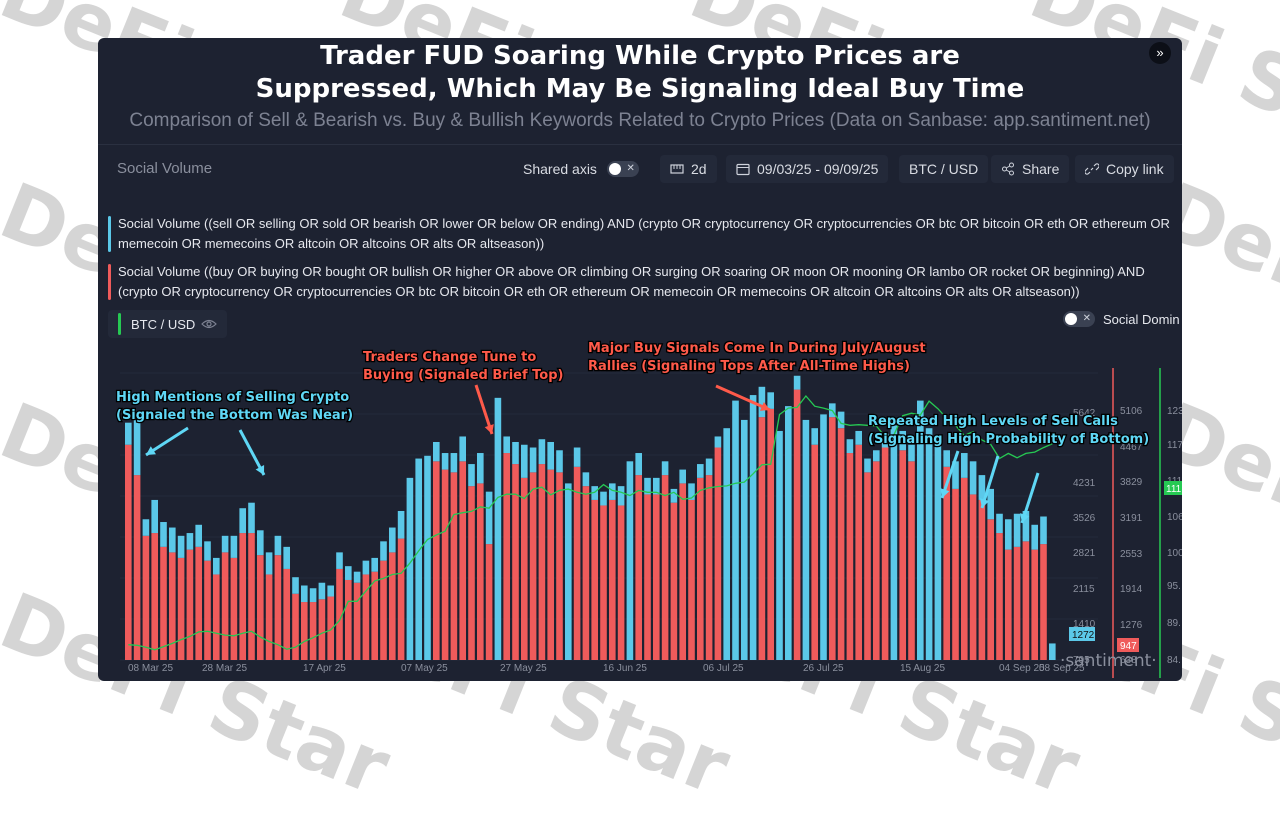 The image size is (1280, 813). Describe the element at coordinates (818, 169) in the screenshot. I see `date-range-label: 09/03/25 - 09/09/25` at that location.